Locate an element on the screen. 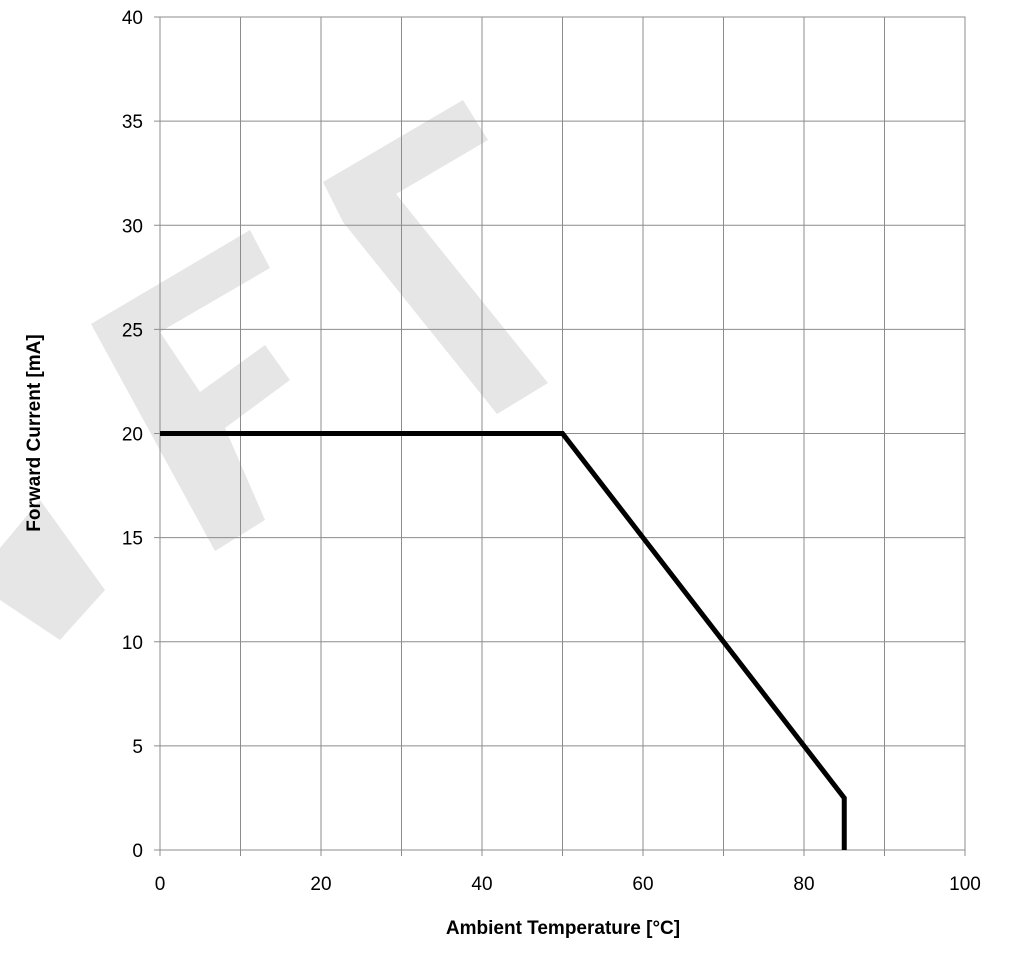 This screenshot has width=1016, height=971. y-tick-label: 20 is located at coordinates (132, 435).